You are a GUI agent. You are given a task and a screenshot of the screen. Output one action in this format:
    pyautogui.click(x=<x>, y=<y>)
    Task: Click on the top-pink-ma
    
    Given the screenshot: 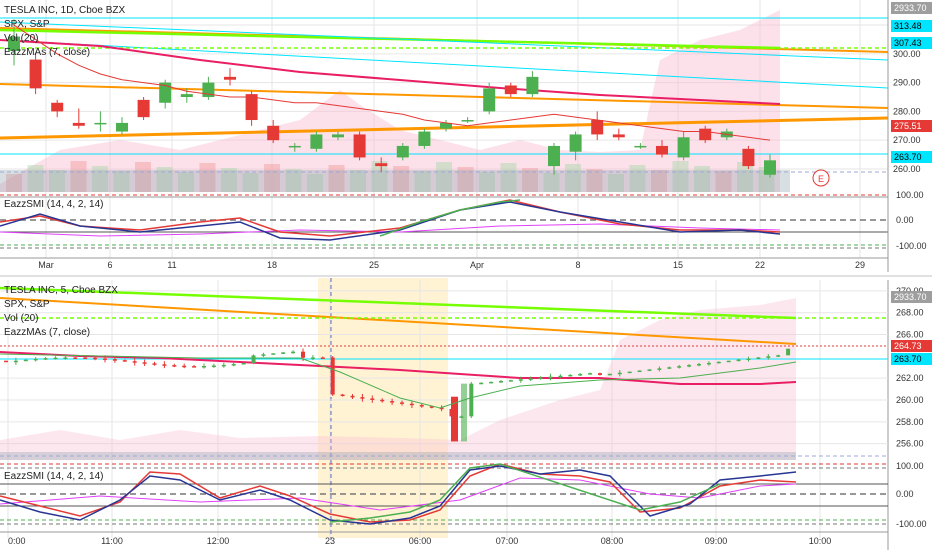 What is the action you would take?
    pyautogui.click(x=390, y=72)
    